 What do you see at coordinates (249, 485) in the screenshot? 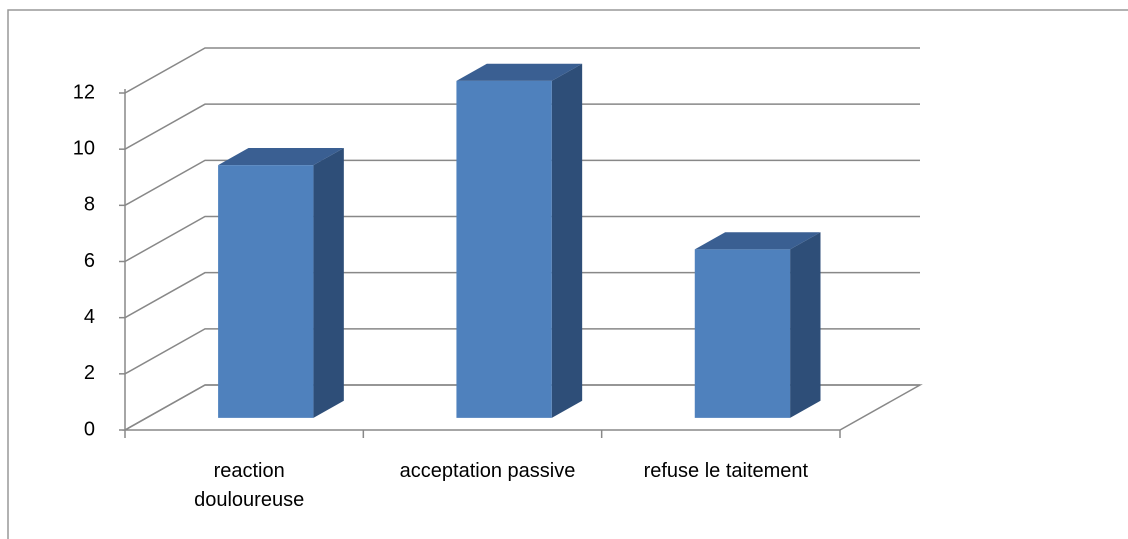
I see `x-tick-label: reaction douloureuse` at bounding box center [249, 485].